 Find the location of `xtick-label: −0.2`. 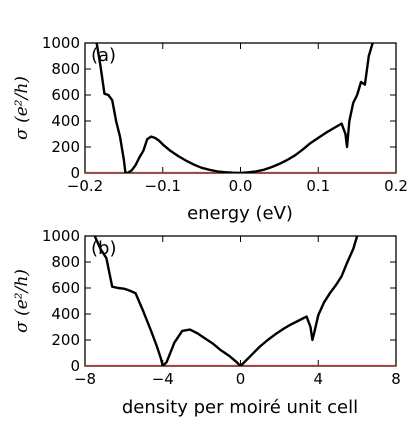

xtick-label: −0.2 is located at coordinates (85, 186).